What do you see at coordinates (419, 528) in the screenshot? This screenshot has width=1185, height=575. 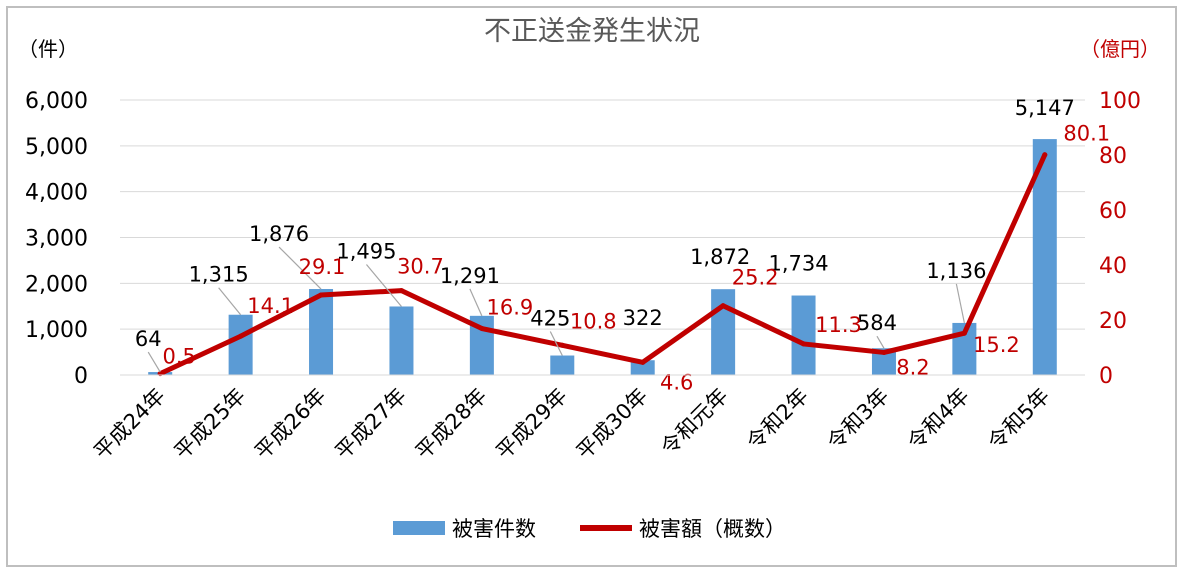 I see `legend-swatch-bar` at bounding box center [419, 528].